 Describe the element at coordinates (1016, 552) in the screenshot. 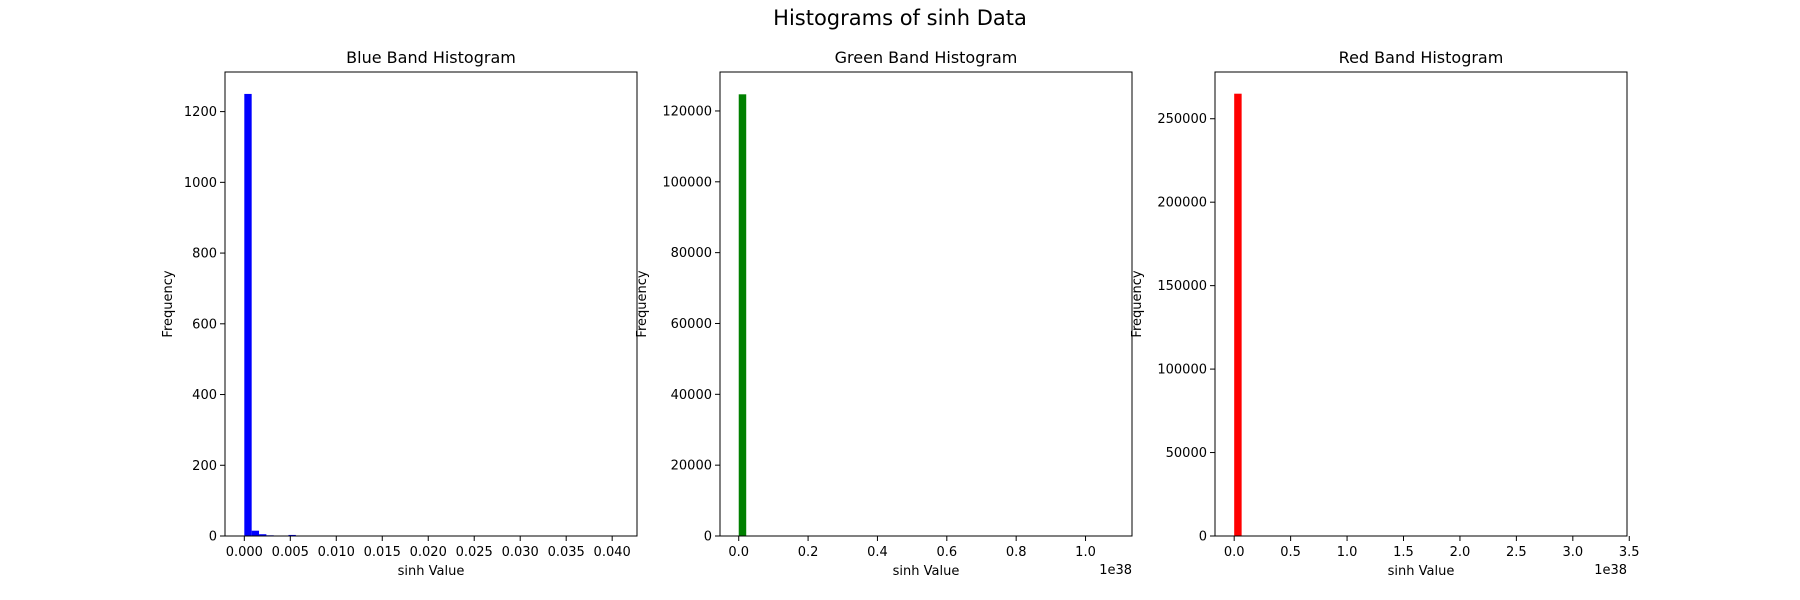

I see `x-tick-label: 0.8` at that location.